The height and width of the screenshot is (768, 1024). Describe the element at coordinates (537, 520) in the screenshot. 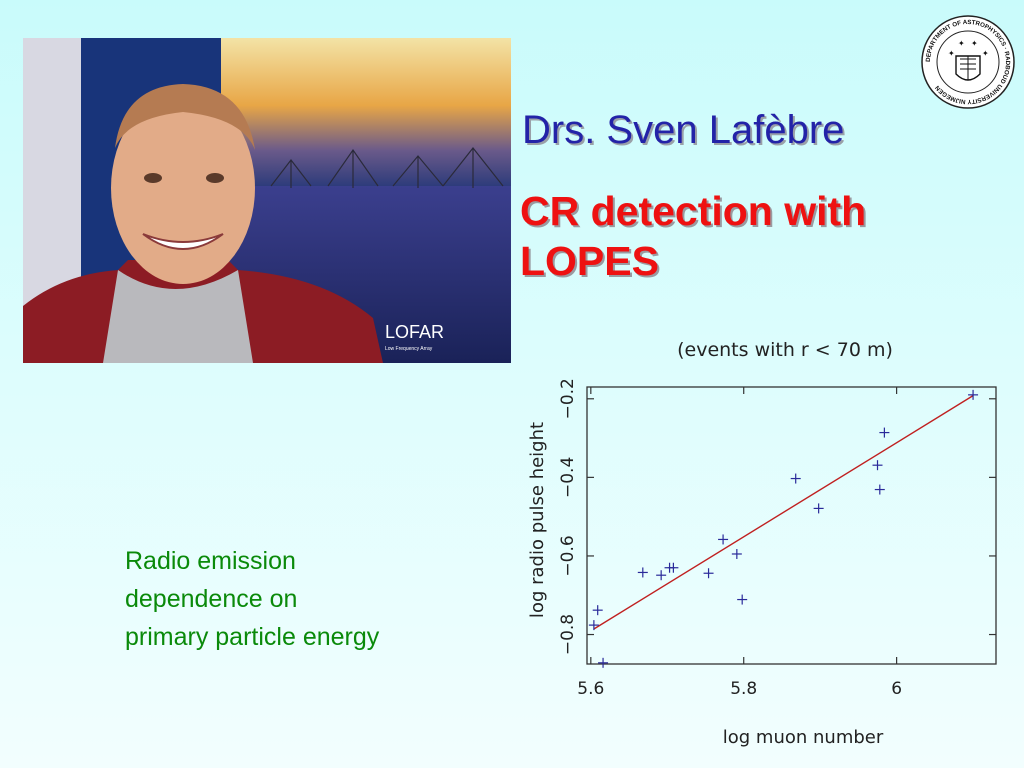

I see `y-axis-label: log radio pulse height` at that location.